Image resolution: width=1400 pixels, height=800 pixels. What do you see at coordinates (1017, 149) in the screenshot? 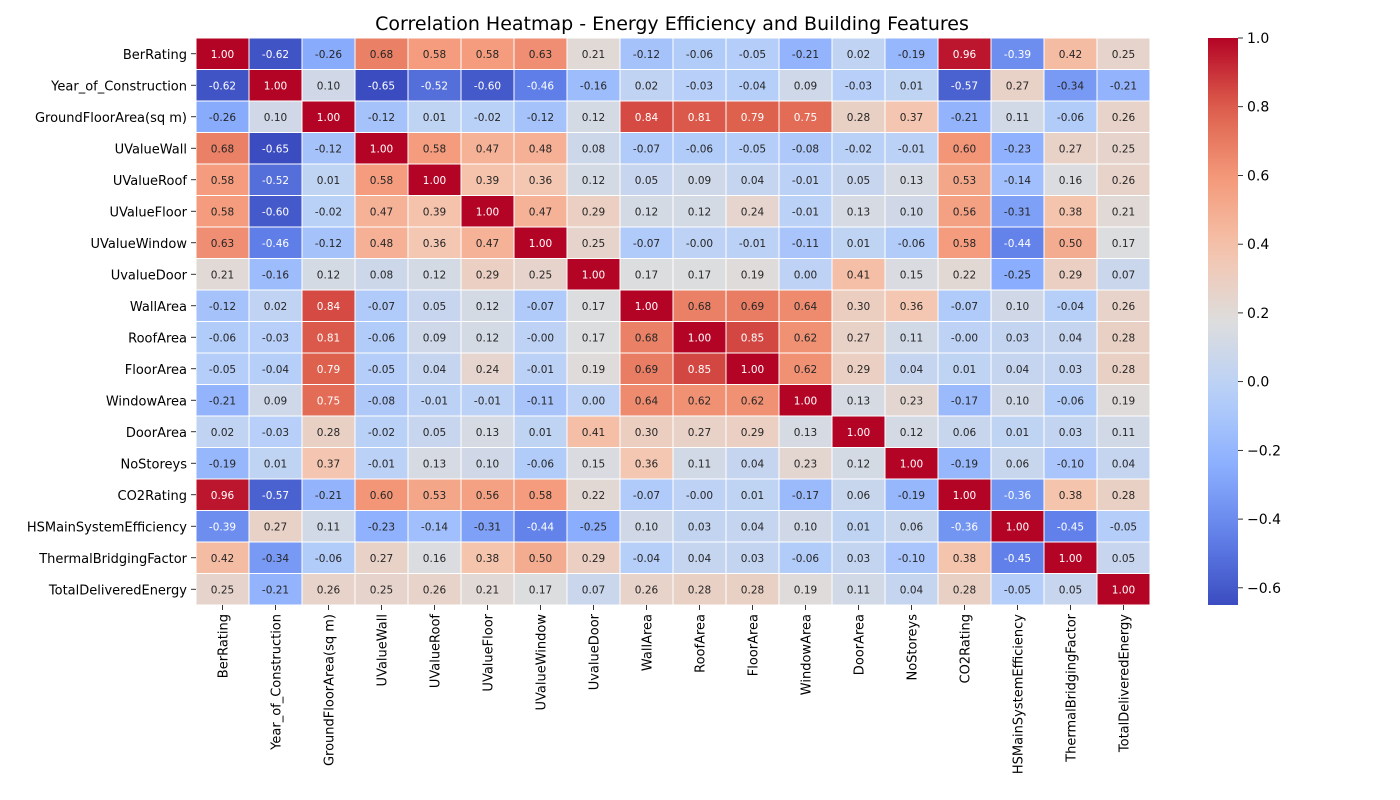
I see `cell-value-label: -0.23` at bounding box center [1017, 149].